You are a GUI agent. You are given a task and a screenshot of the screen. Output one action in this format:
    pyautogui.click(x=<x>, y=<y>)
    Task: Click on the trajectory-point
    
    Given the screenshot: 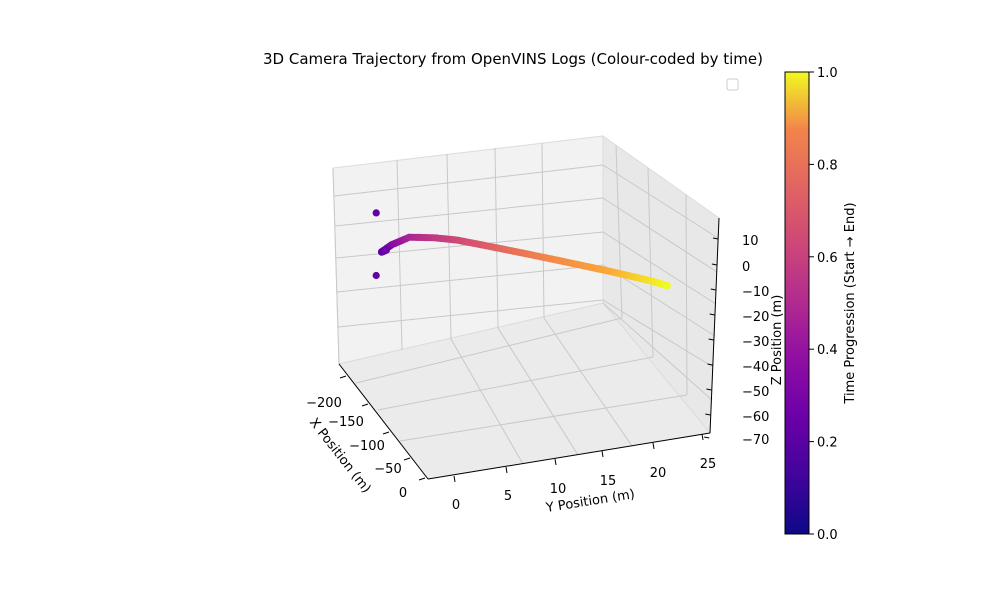 What is the action you would take?
    pyautogui.click(x=667, y=286)
    